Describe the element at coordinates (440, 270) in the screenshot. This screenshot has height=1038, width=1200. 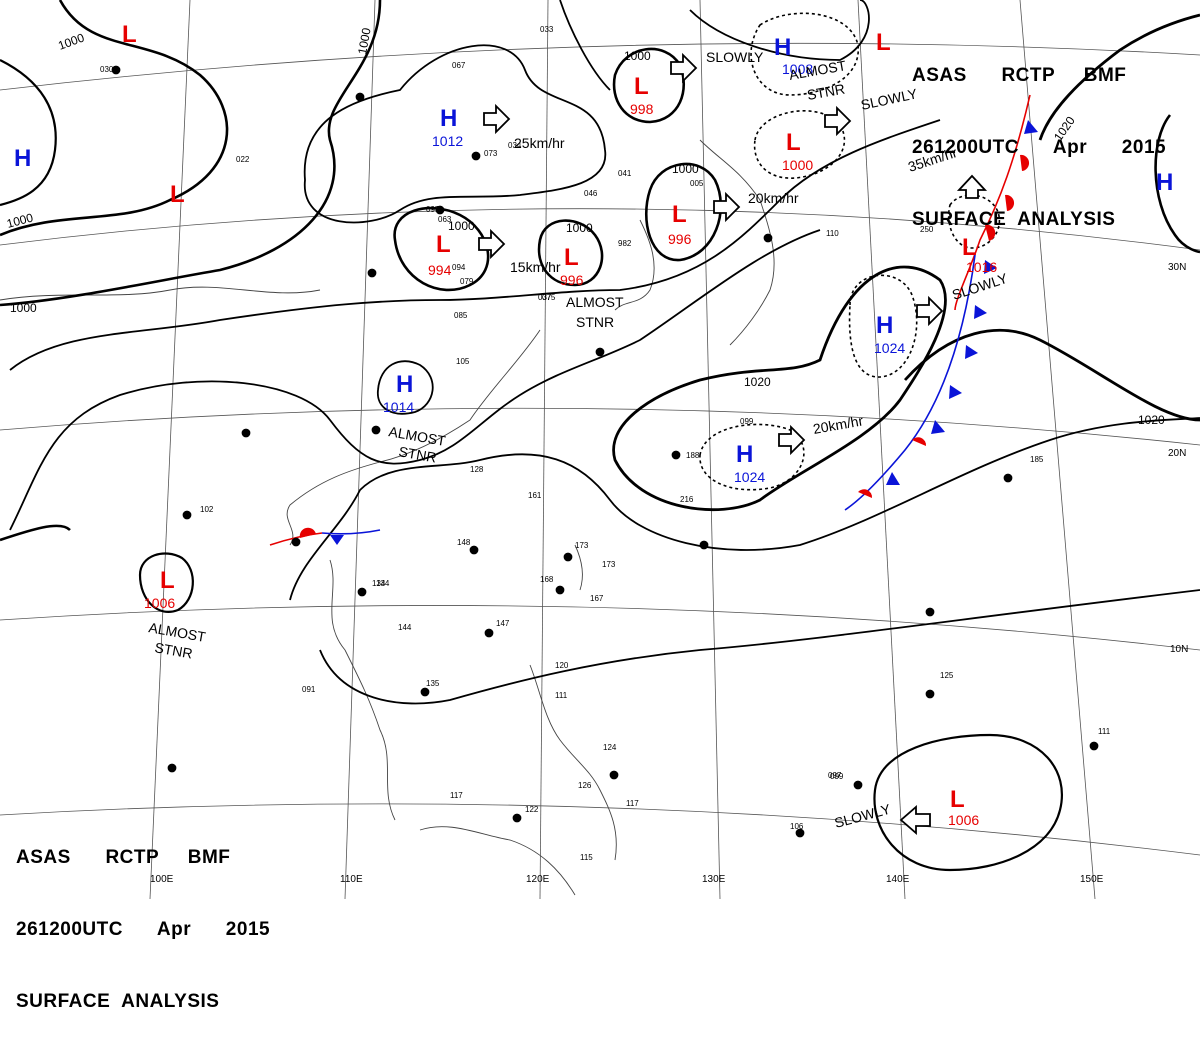
I see `low-pressure-label: 994` at that location.